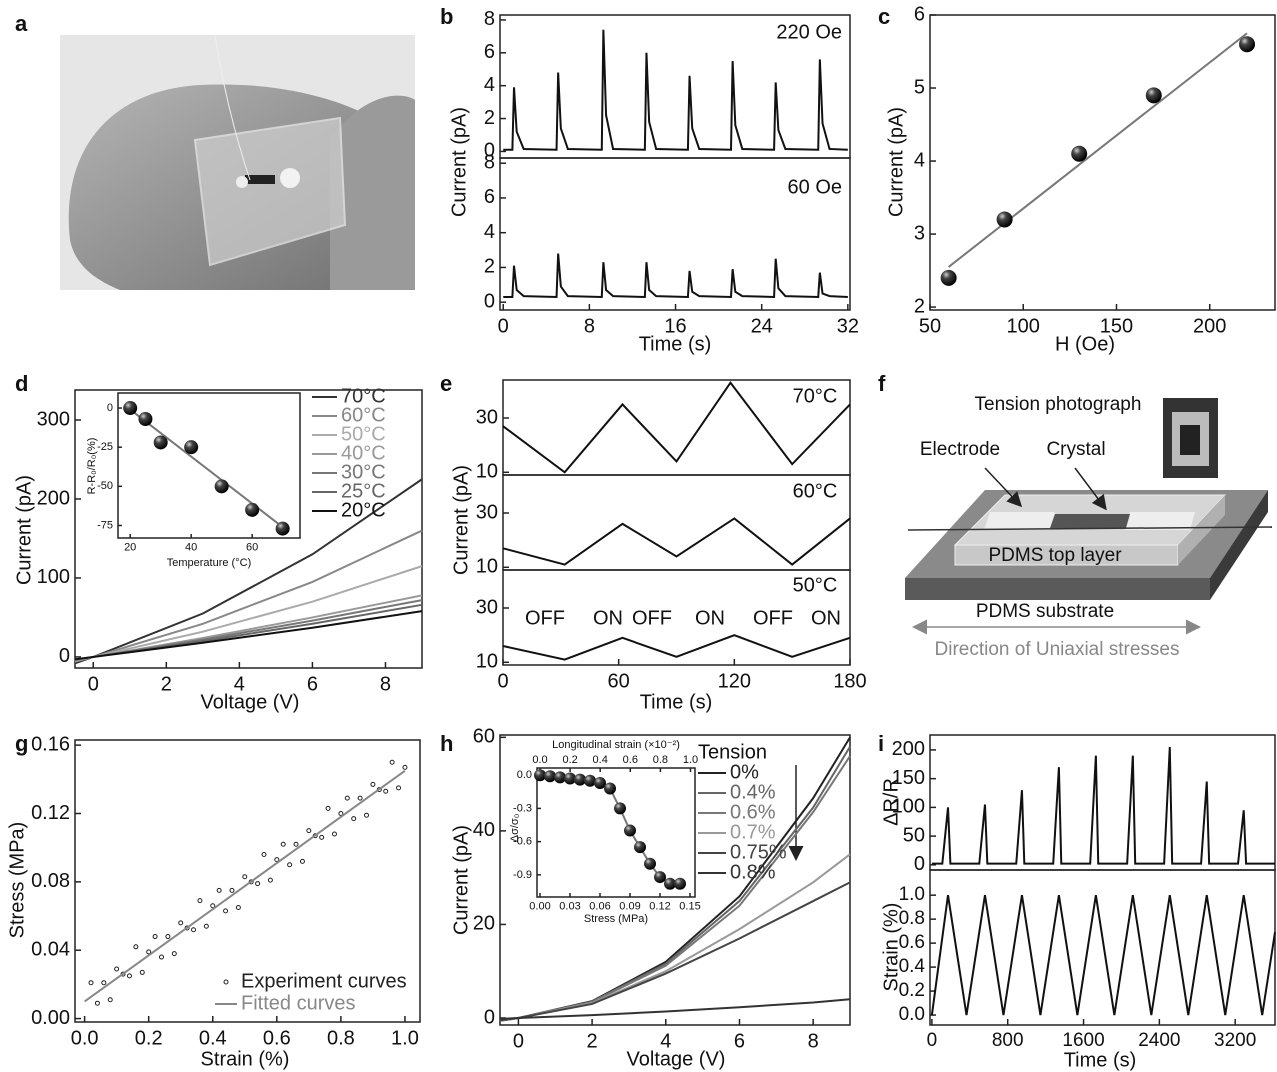  I want to click on legend-label: 25°C, so click(363, 491).